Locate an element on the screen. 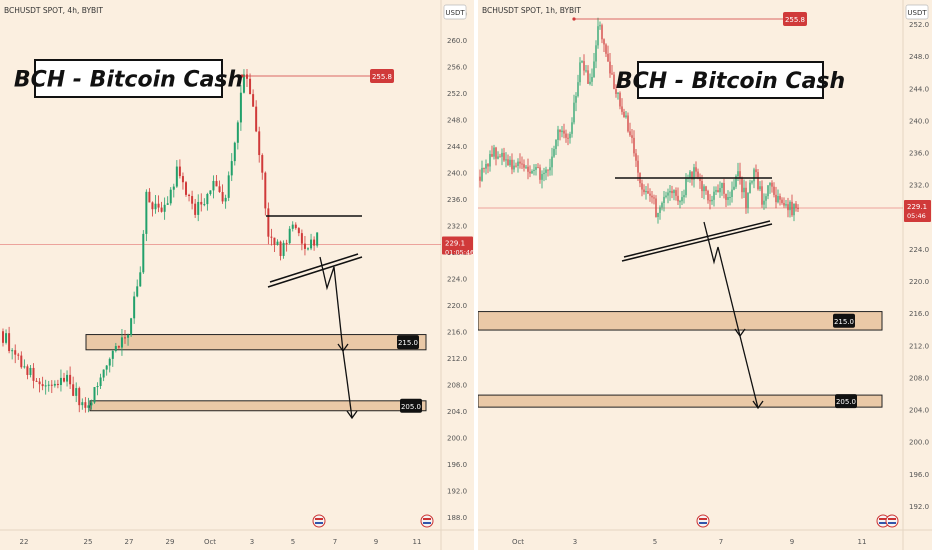  y-tick-label: 196.0 is located at coordinates (457, 465).